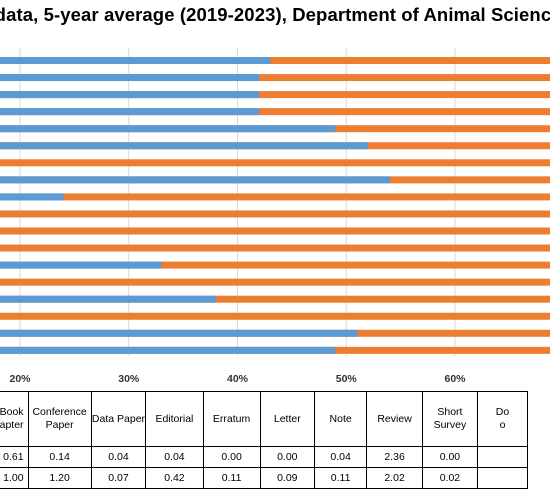 The width and height of the screenshot is (550, 500). What do you see at coordinates (340, 419) in the screenshot?
I see `table-header-cell: Note` at bounding box center [340, 419].